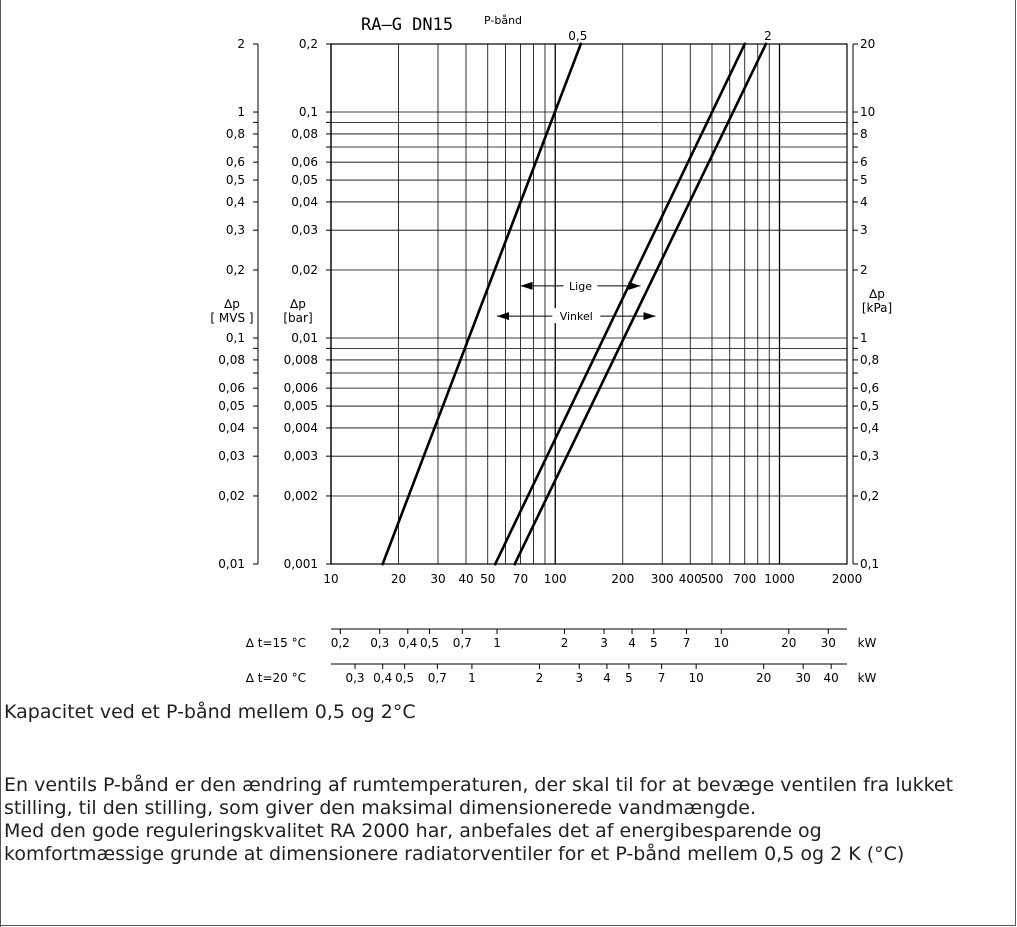  I want to click on bar-tick-label: 0,005, so click(301, 406).